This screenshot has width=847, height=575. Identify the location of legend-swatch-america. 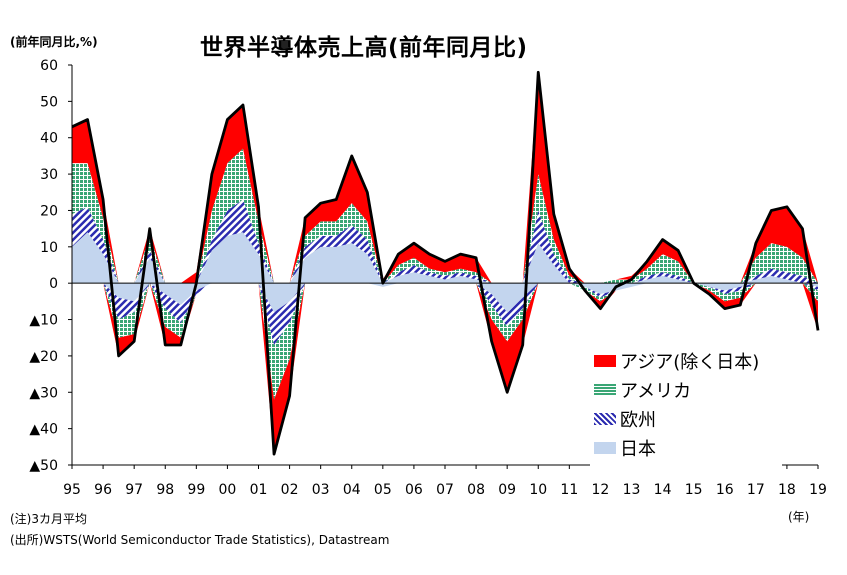
(605, 390).